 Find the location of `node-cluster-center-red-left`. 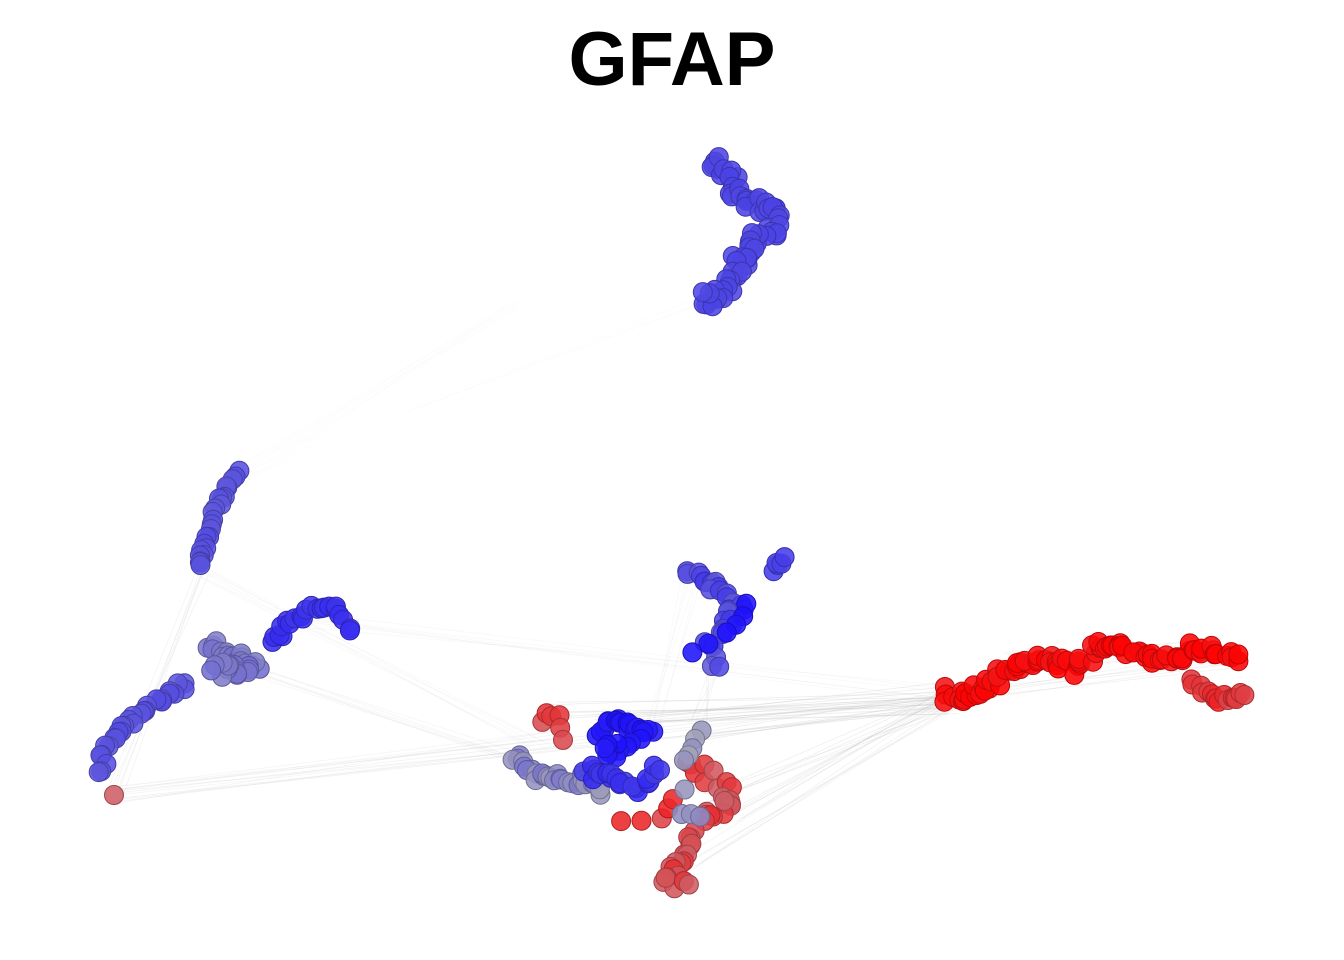

node-cluster-center-red-left is located at coordinates (552, 726).